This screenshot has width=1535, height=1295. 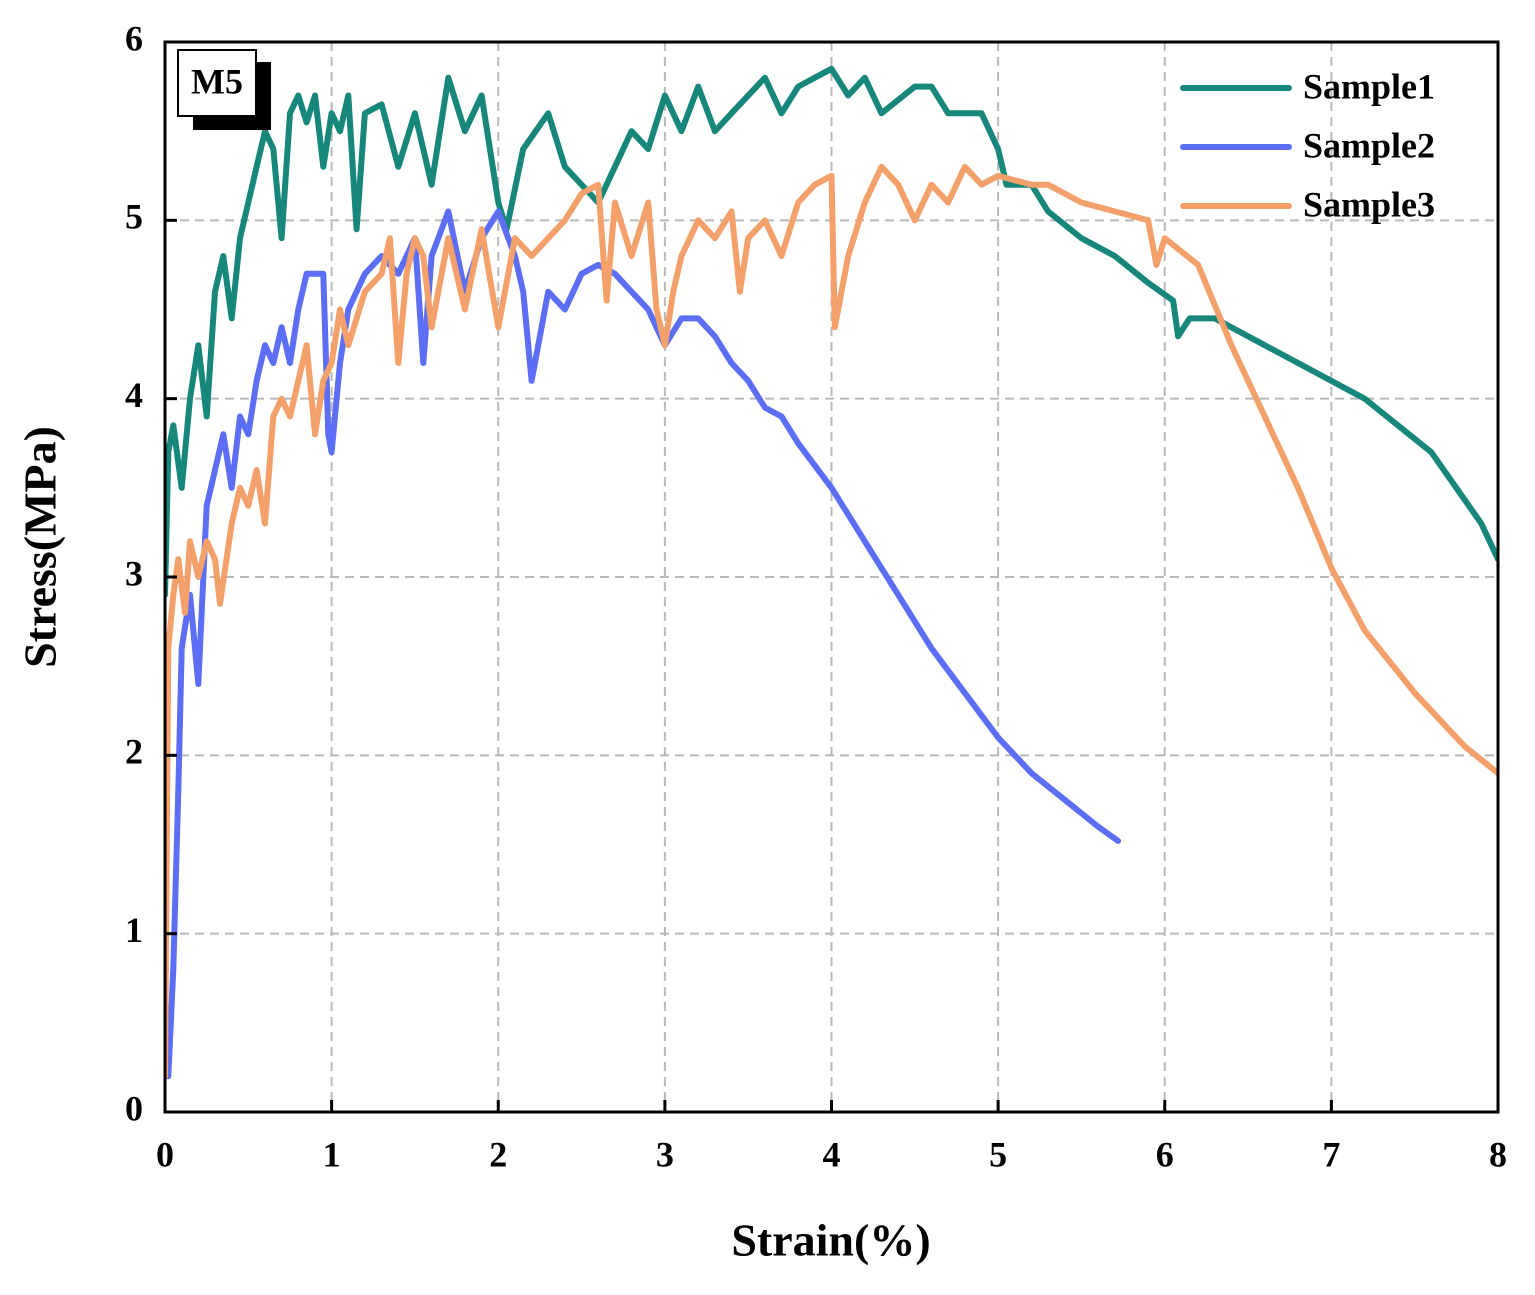 I want to click on annotation: M5, so click(x=217, y=81).